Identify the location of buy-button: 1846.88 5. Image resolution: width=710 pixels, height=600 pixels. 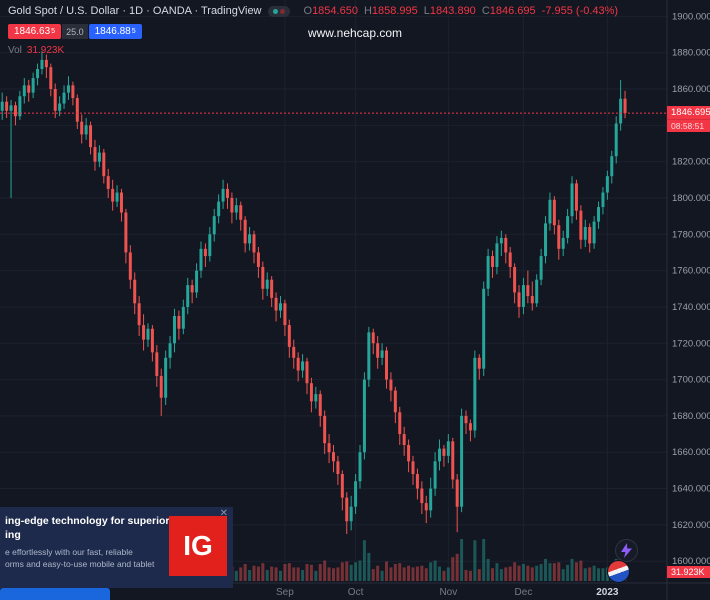
(115, 31).